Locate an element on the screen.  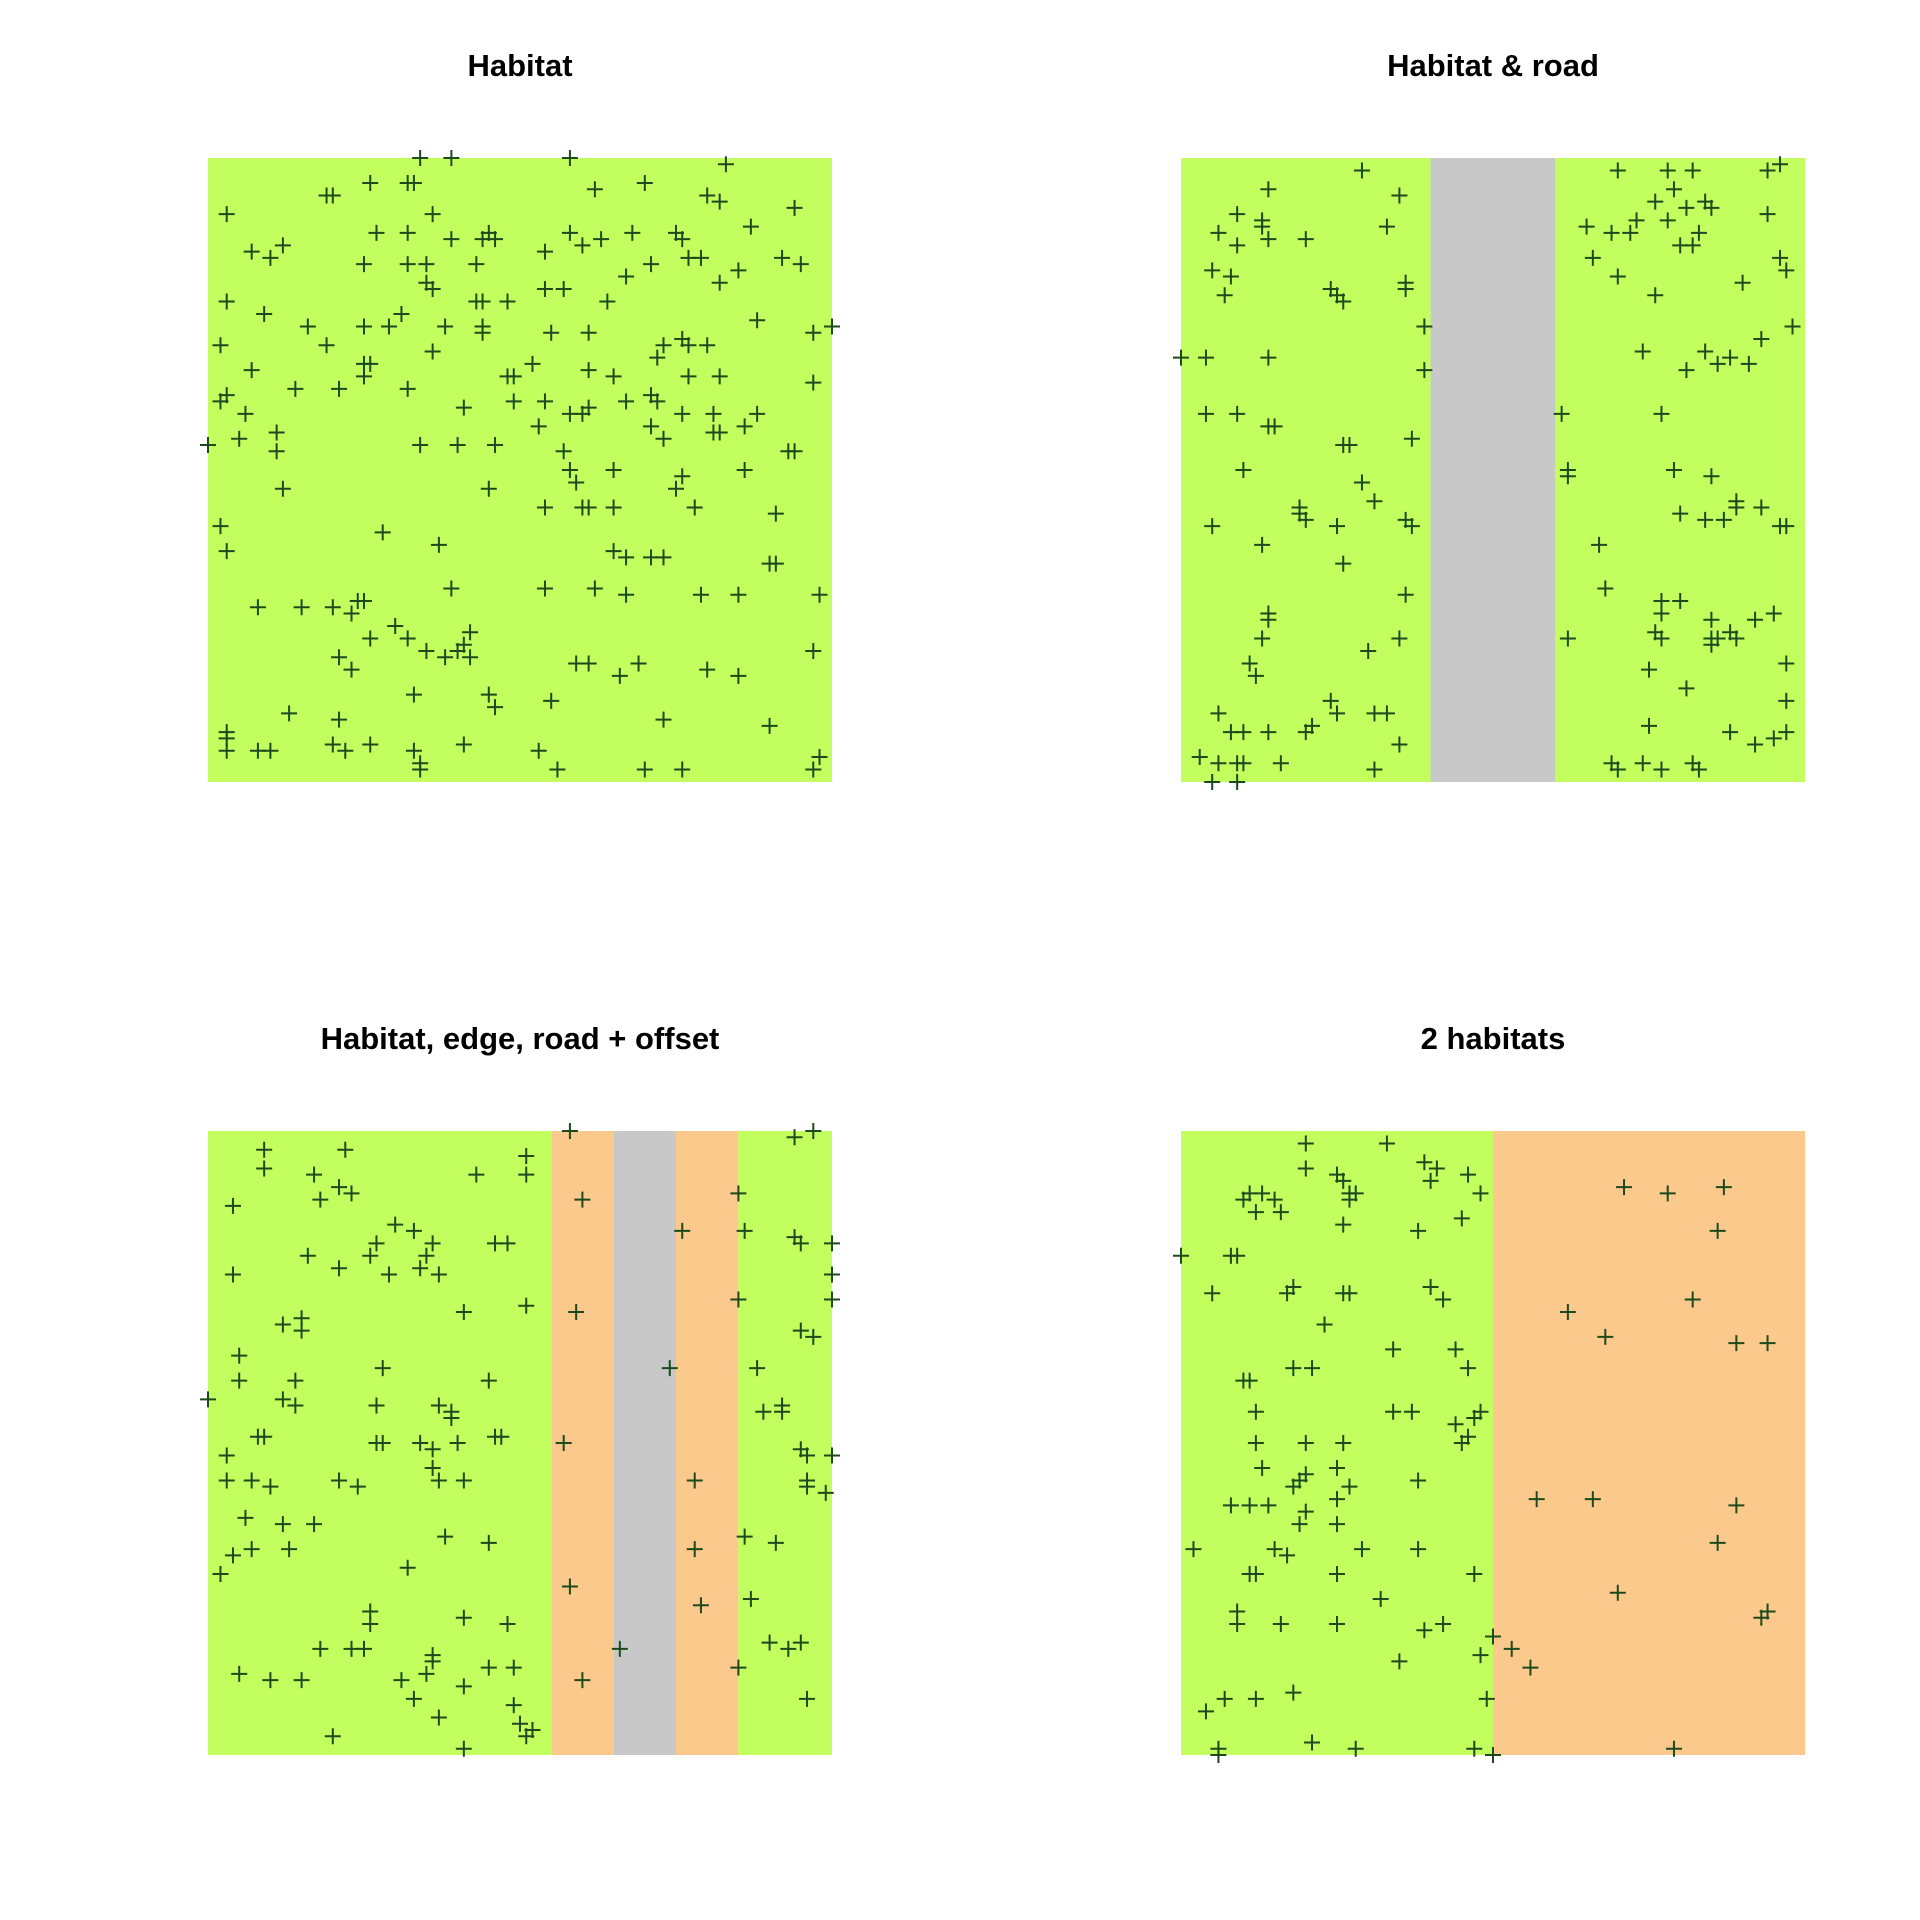
panel-3-title: Habitat, edge, road + offset is located at coordinates (520, 1038).